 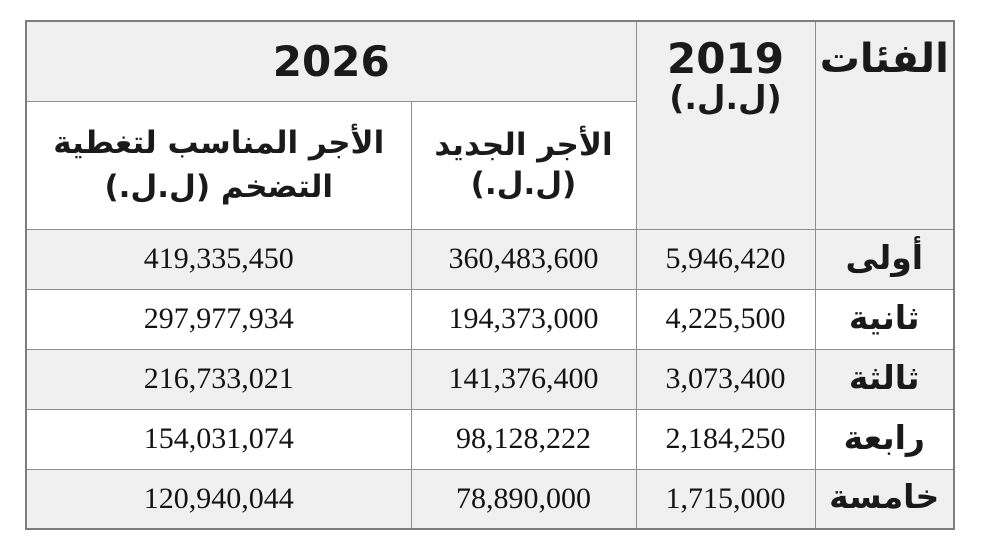 I want to click on new-wage-cell: 141,376,400, so click(x=523, y=379).